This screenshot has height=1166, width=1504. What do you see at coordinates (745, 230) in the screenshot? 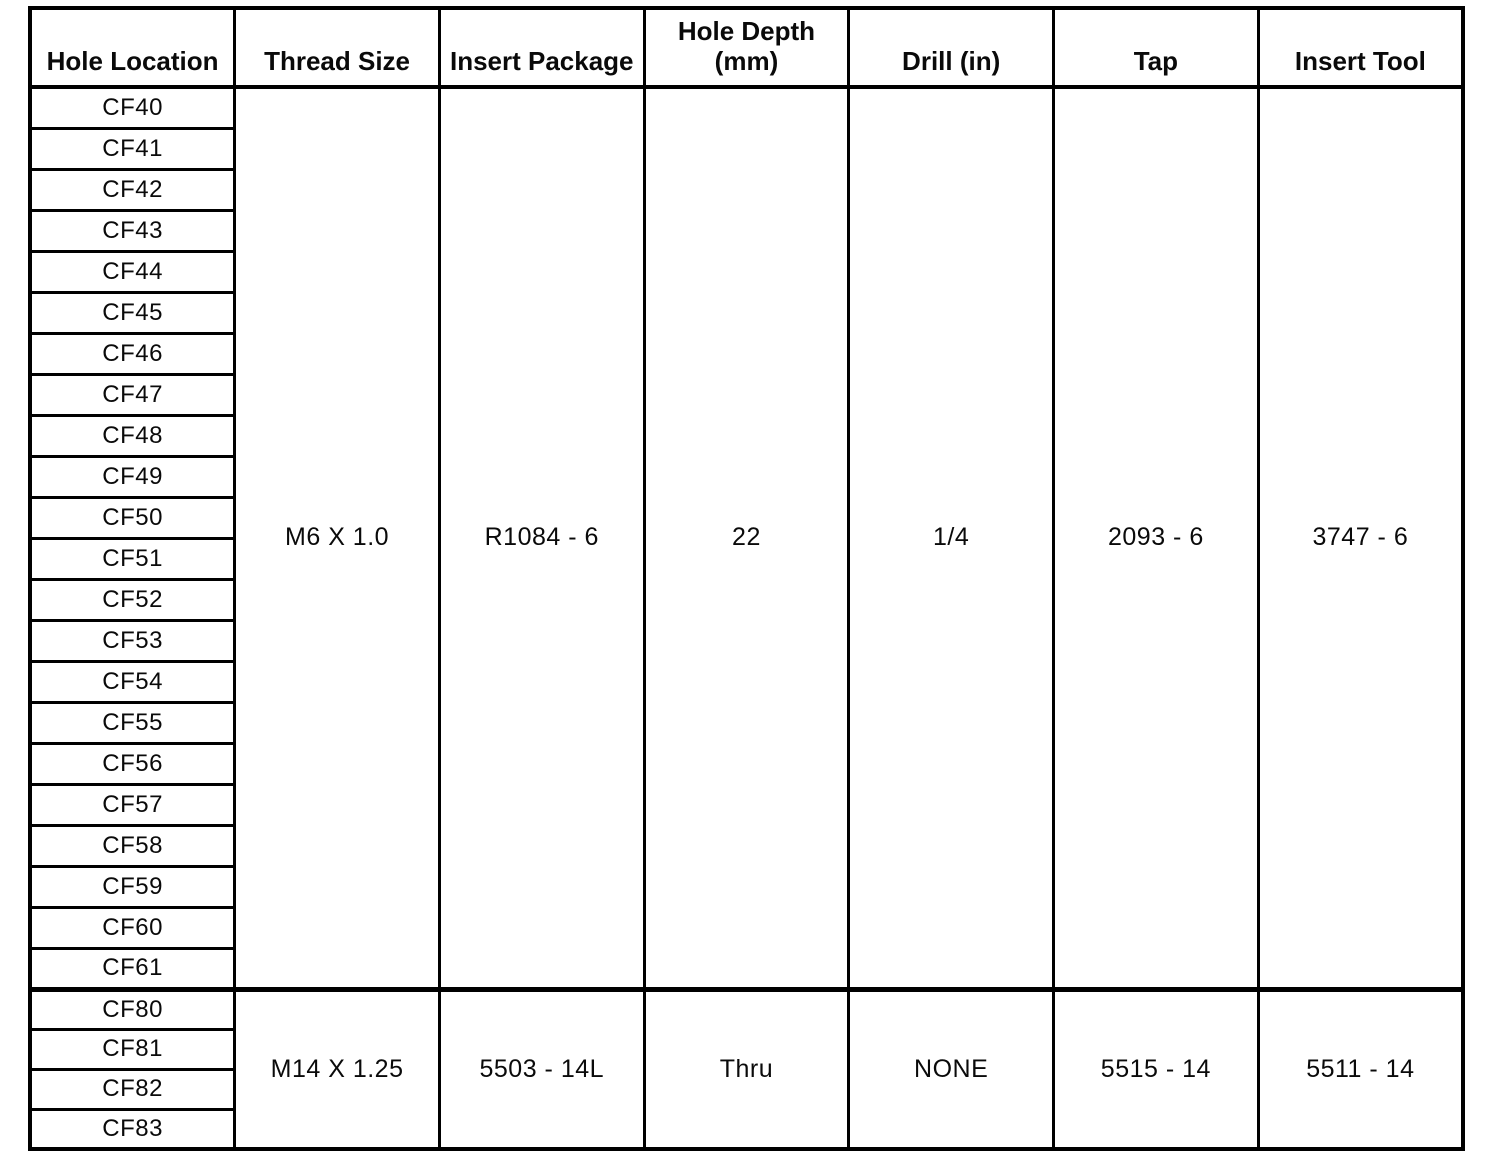
I see `table-row: CF43` at bounding box center [745, 230].